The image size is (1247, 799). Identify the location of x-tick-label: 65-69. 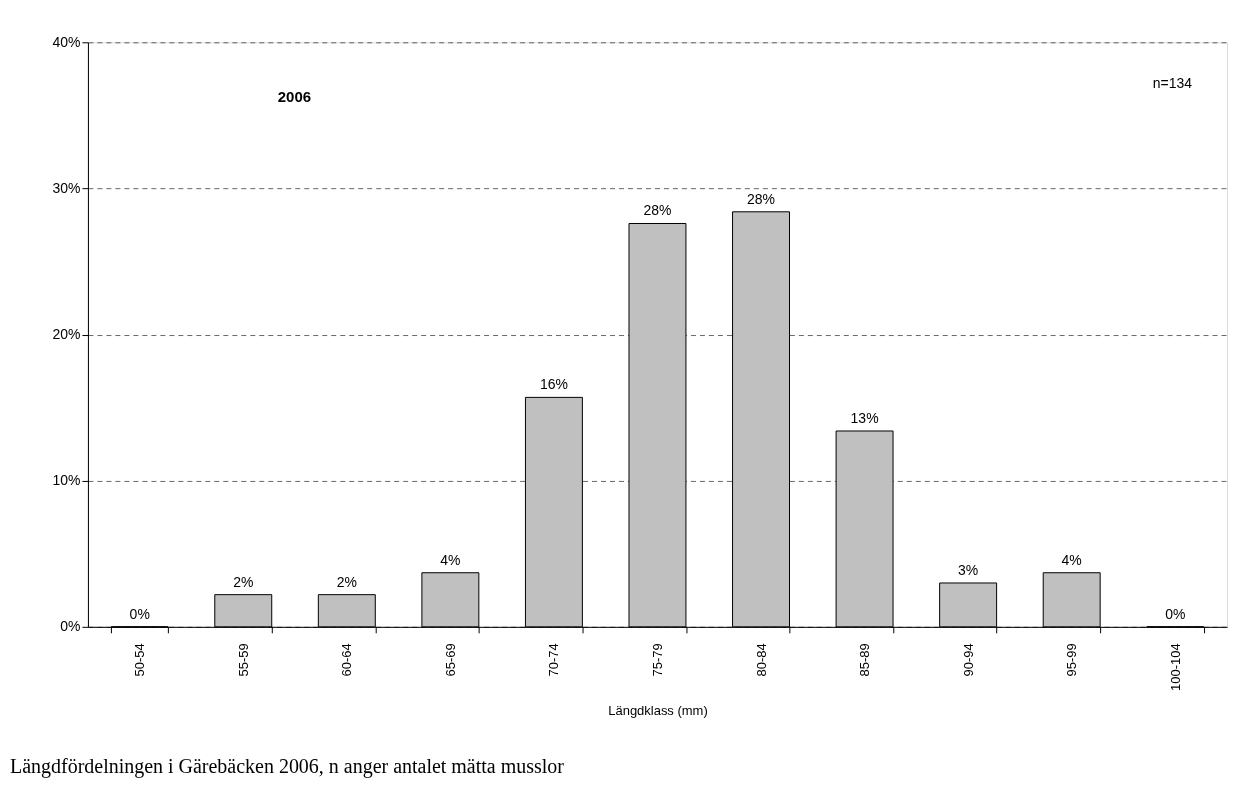
(450, 660).